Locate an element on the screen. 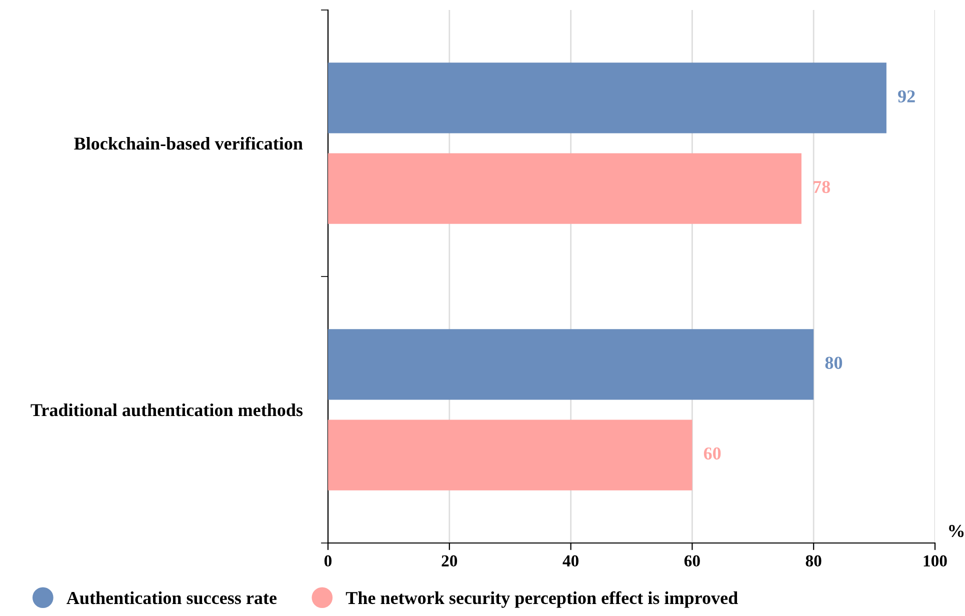 The width and height of the screenshot is (965, 616). data-label: 78 is located at coordinates (822, 187).